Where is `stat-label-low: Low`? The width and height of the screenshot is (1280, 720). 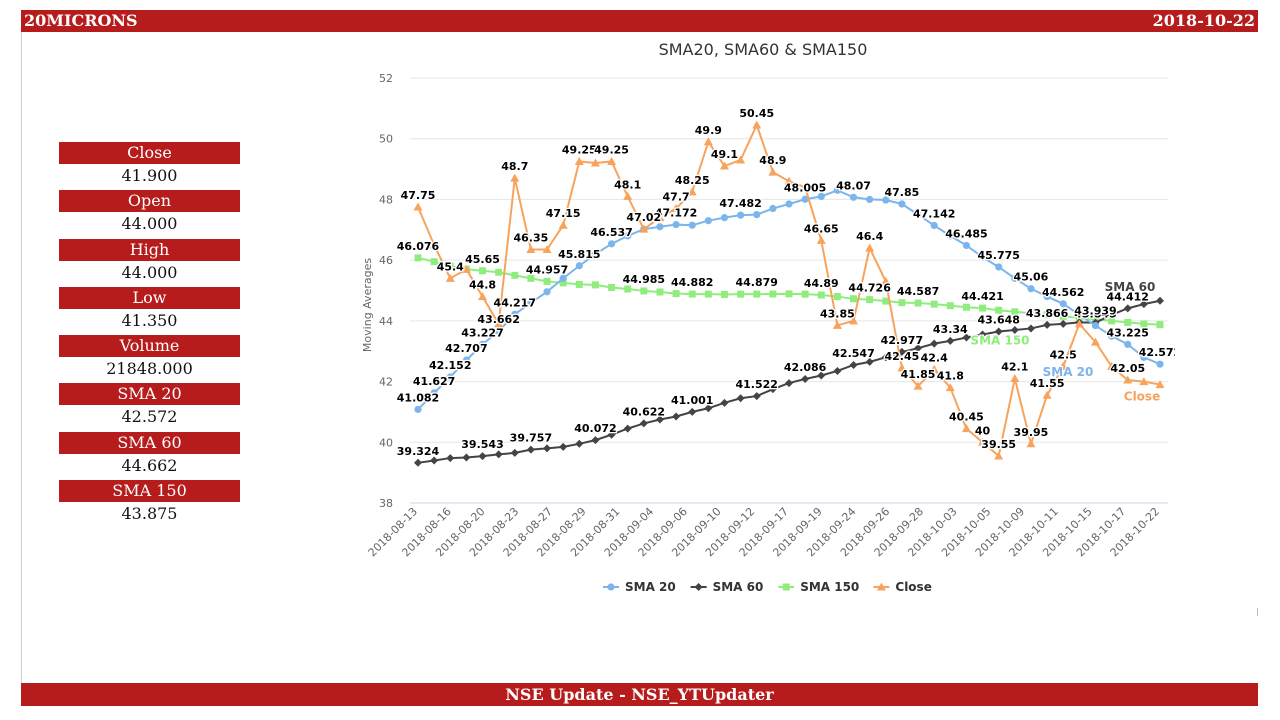 stat-label-low: Low is located at coordinates (149, 297).